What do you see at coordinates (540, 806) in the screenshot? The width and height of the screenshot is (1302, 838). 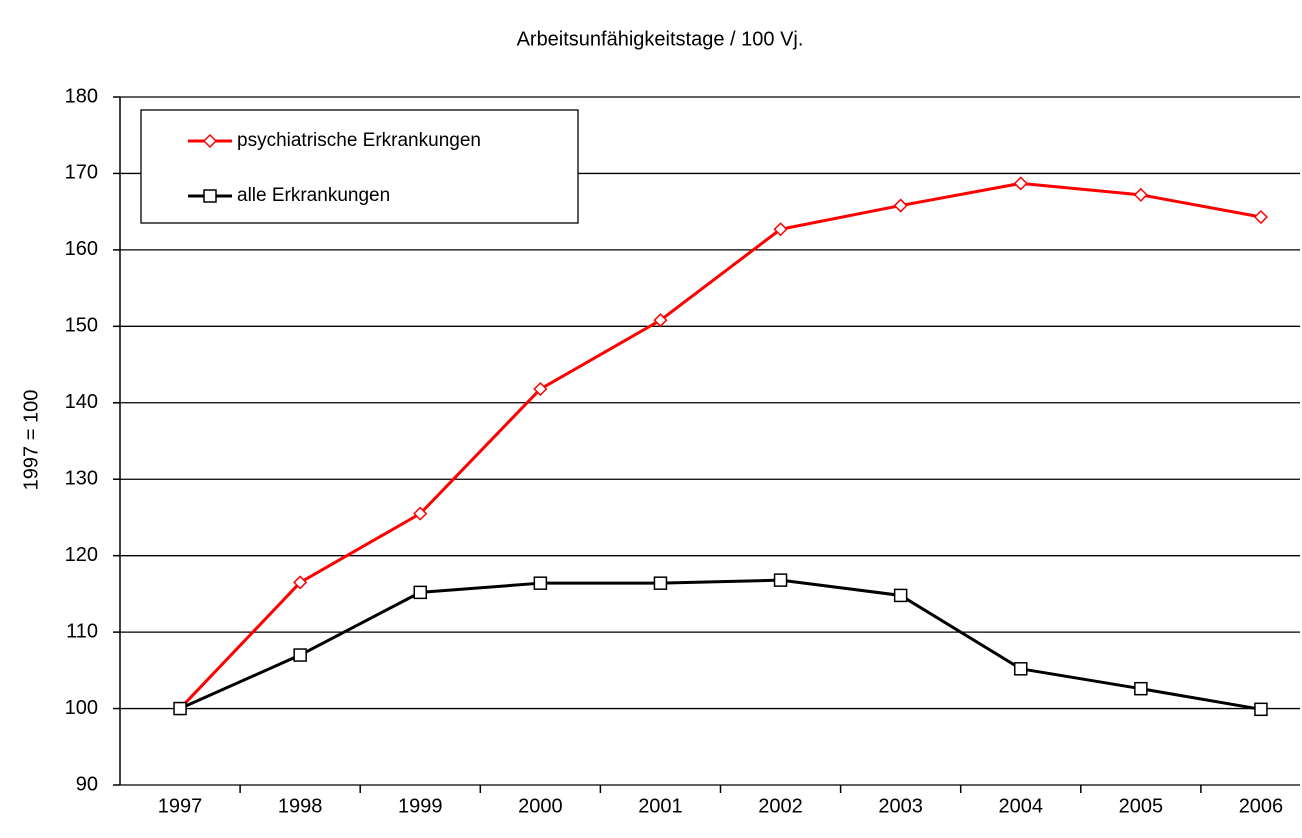 I see `x-tick-label: 2000` at bounding box center [540, 806].